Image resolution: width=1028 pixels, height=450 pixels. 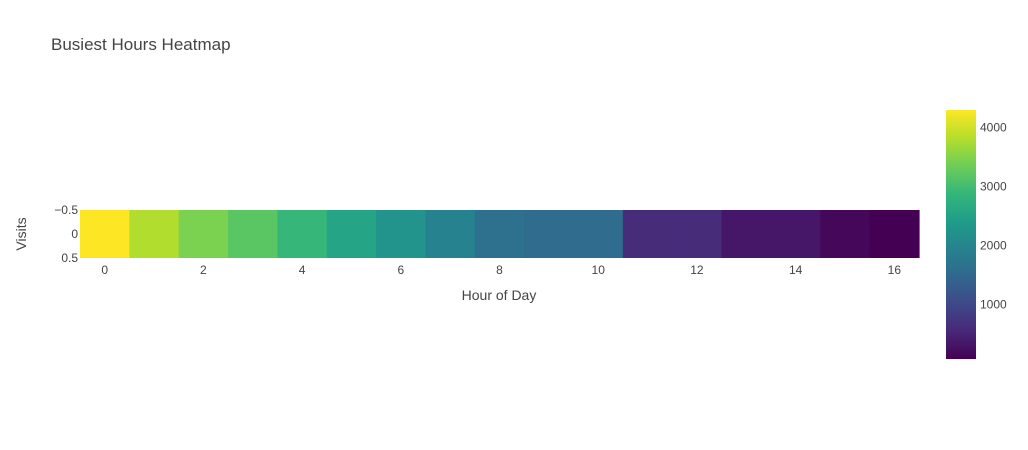 What do you see at coordinates (895, 270) in the screenshot?
I see `x-tick-label: 16` at bounding box center [895, 270].